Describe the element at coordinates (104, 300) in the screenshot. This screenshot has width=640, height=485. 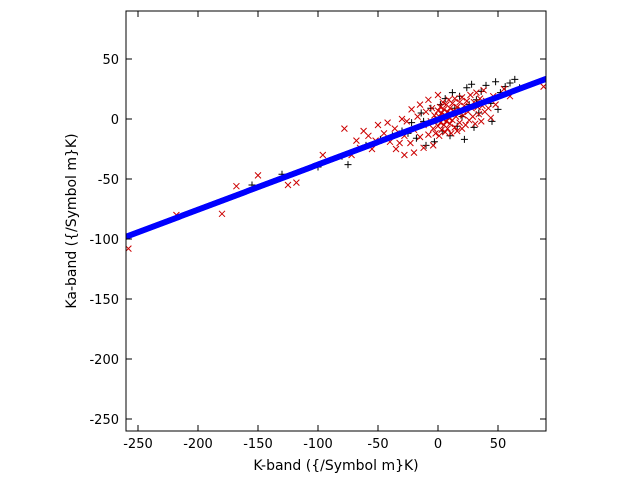
I see `y-tick-label: -150` at that location.